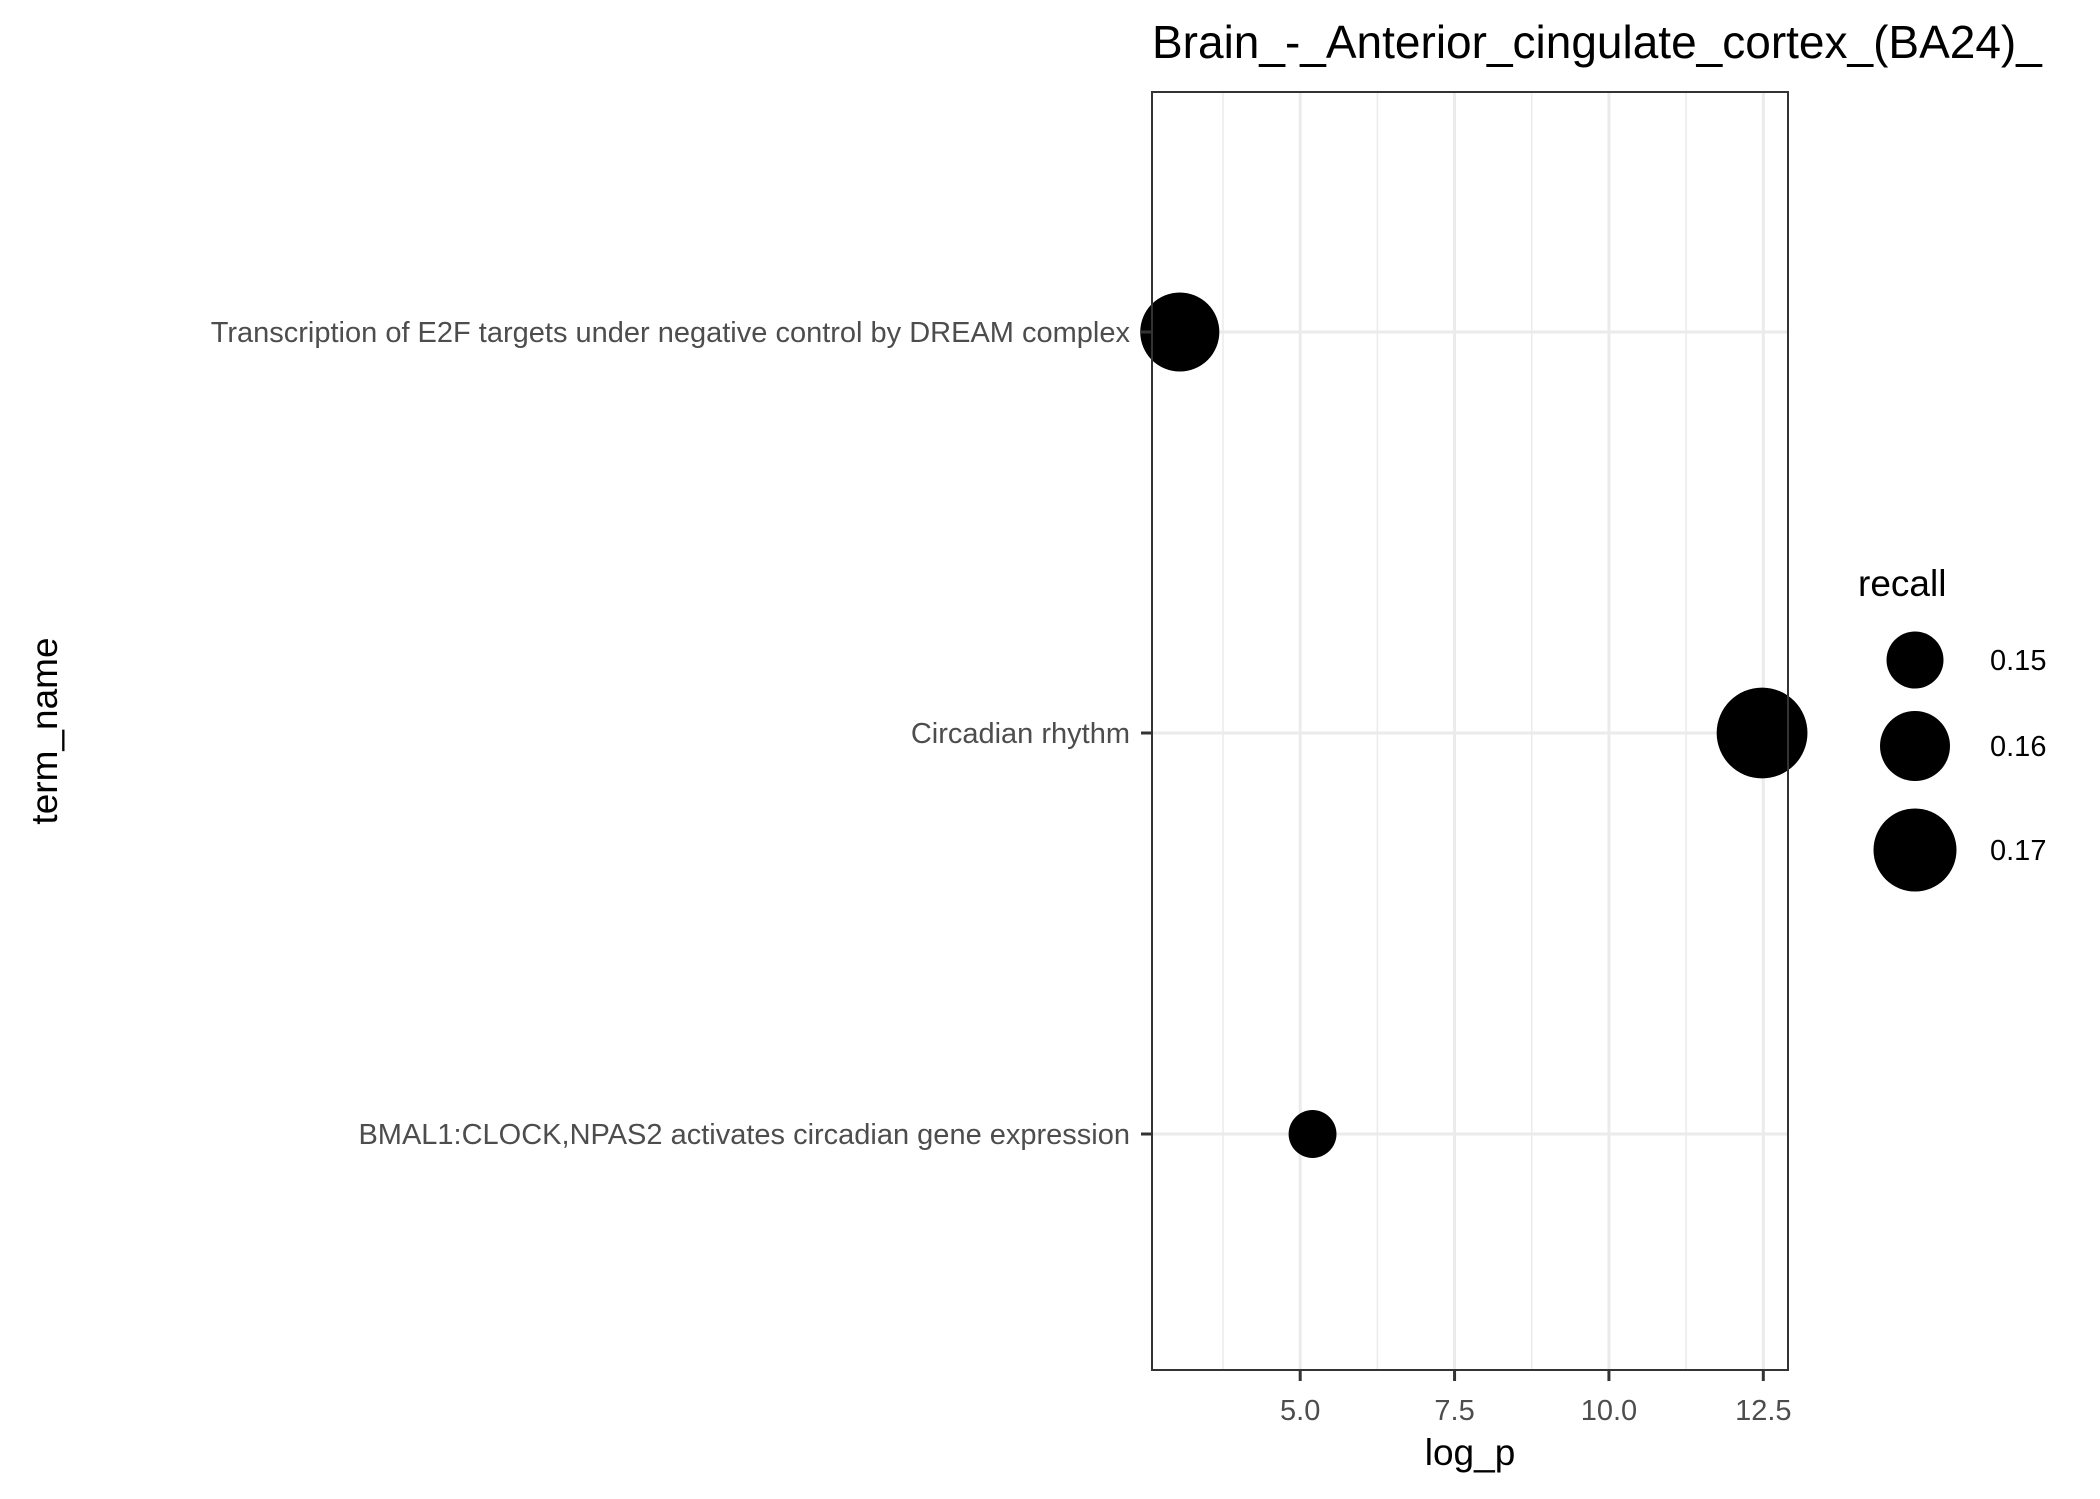 The width and height of the screenshot is (2100, 1499). Describe the element at coordinates (1454, 1411) in the screenshot. I see `x-tick-label: 7.5` at that location.